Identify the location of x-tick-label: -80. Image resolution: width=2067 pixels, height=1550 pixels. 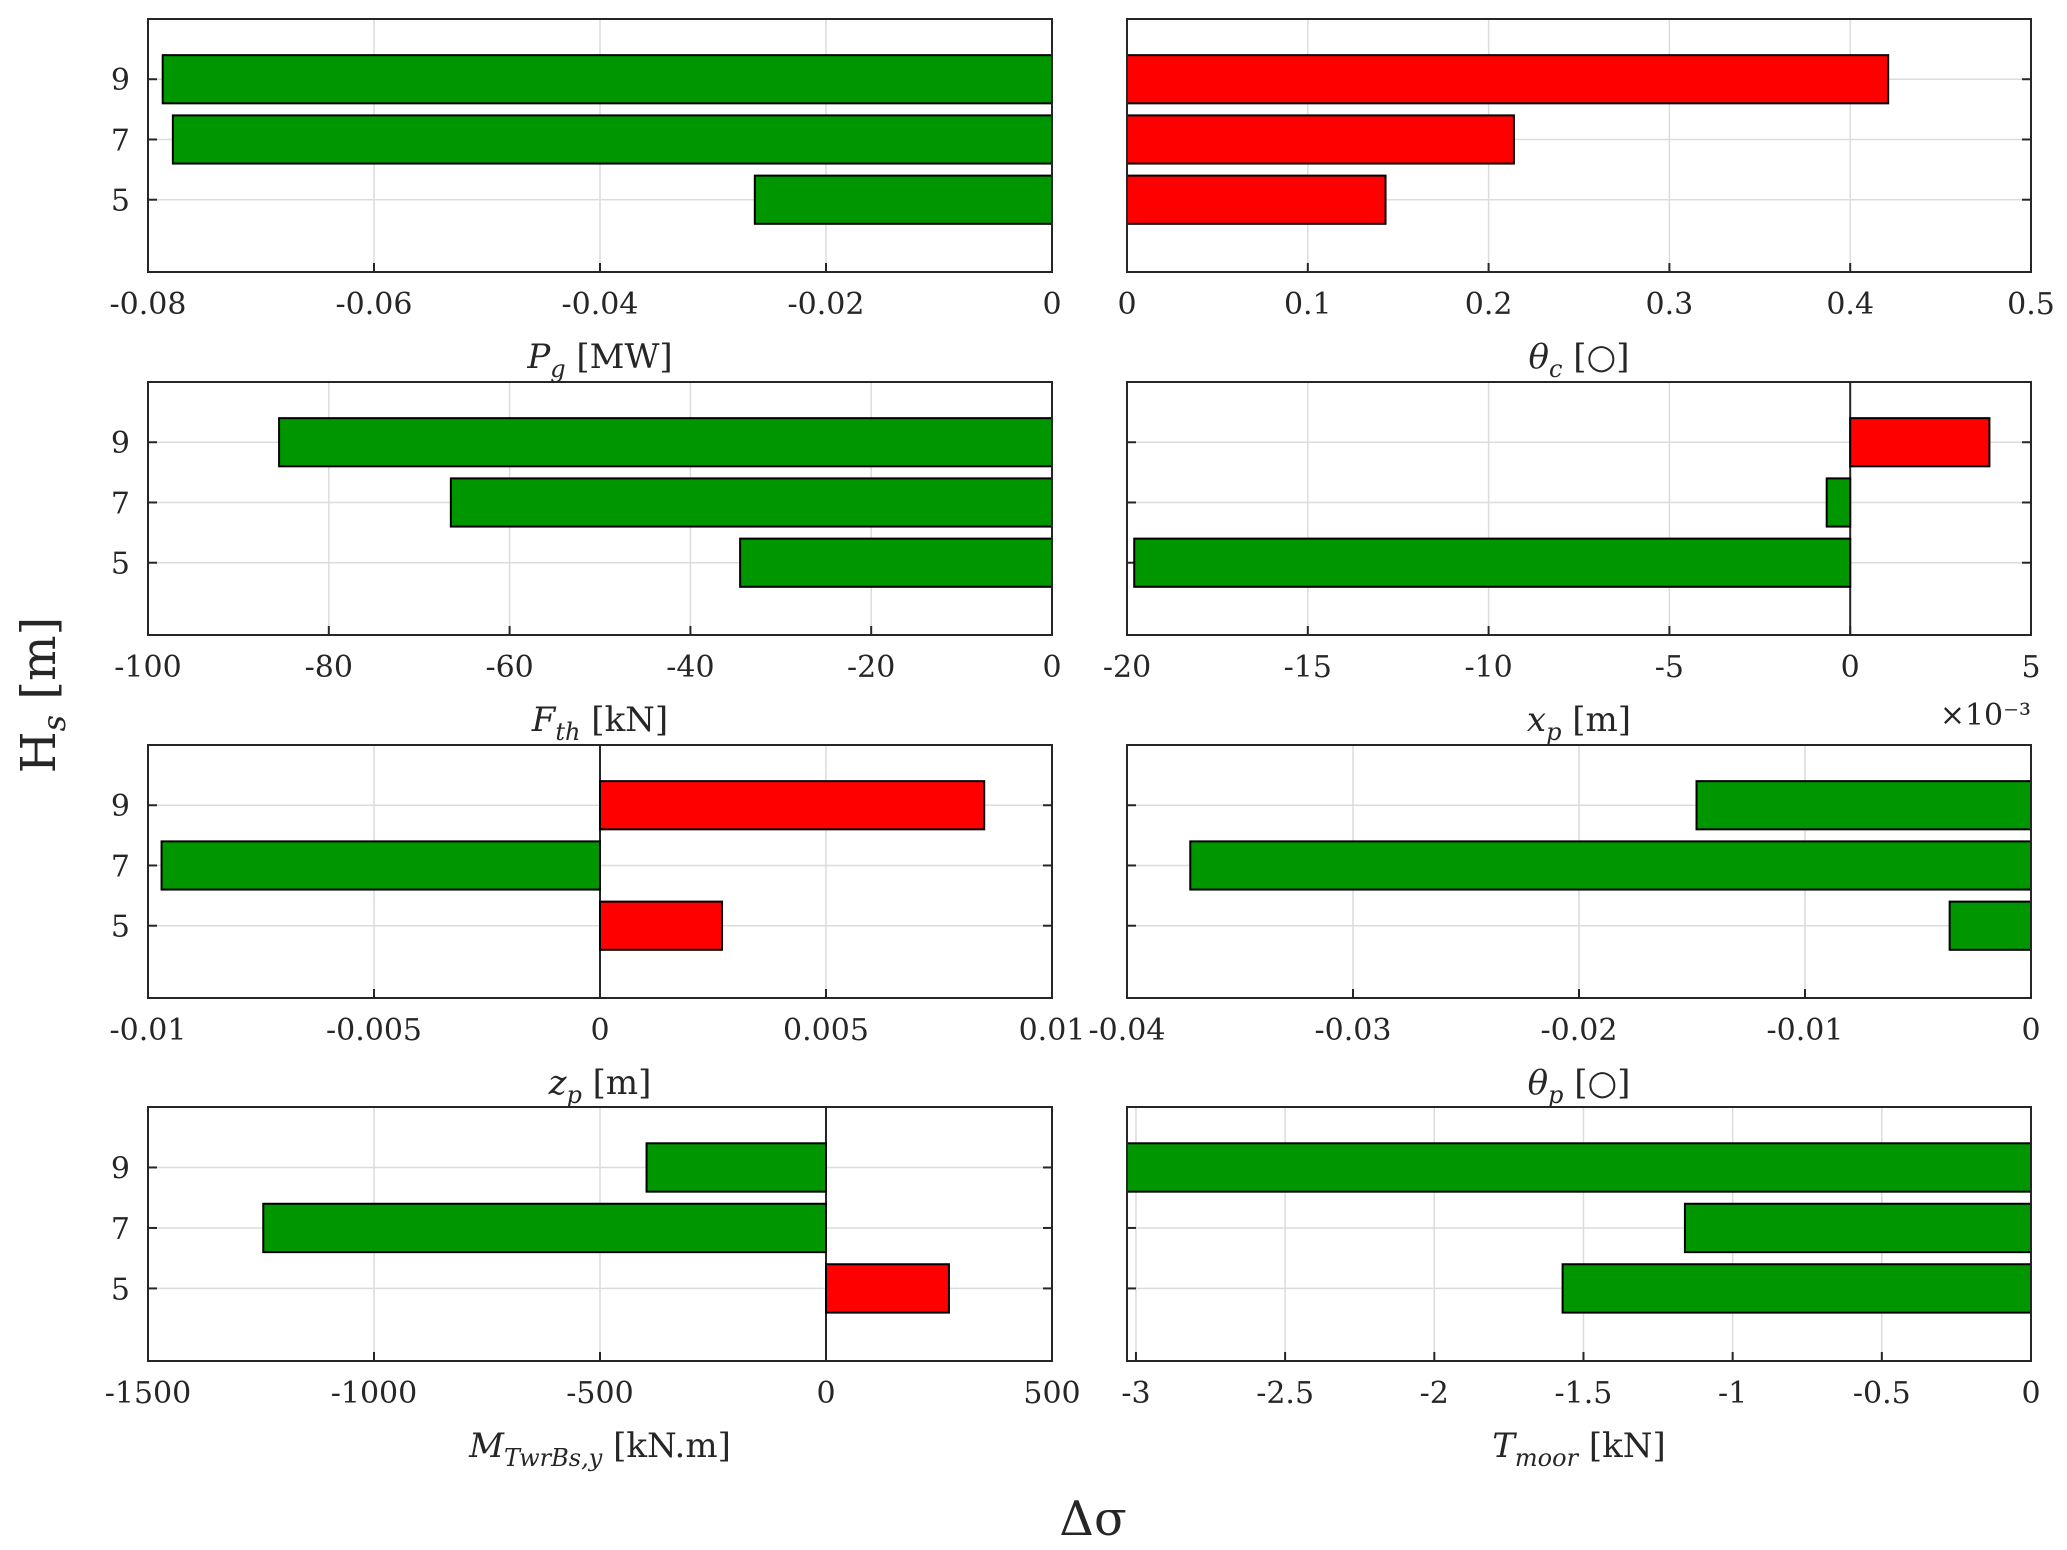
(329, 667).